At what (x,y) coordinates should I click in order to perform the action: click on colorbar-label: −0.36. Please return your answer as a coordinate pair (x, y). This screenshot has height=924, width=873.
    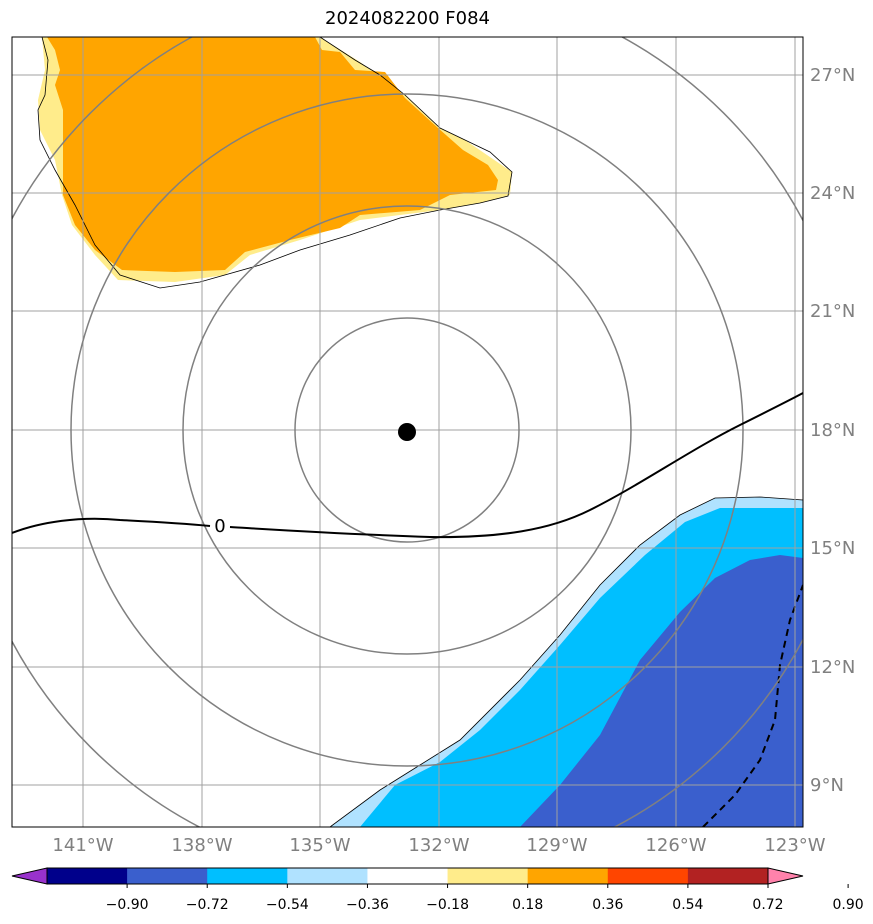
    Looking at the image, I should click on (367, 905).